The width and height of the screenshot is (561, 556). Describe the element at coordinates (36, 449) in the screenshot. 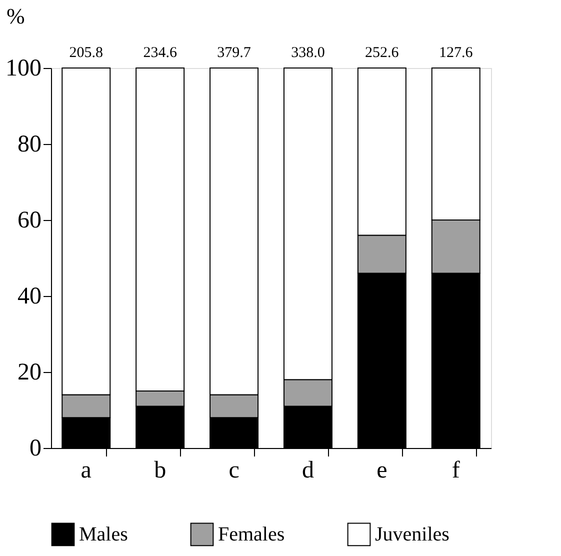

I see `y-tick-label: 0` at that location.